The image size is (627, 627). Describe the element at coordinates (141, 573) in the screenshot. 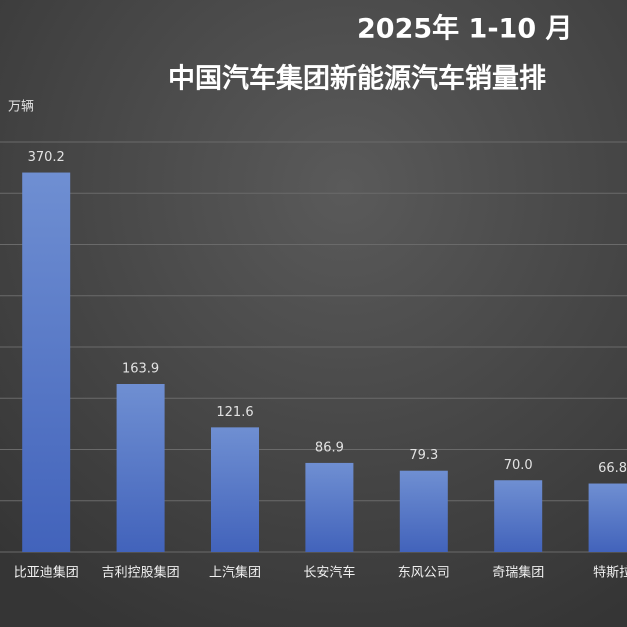

I see `x-tick-label: 吉利控股集团` at that location.